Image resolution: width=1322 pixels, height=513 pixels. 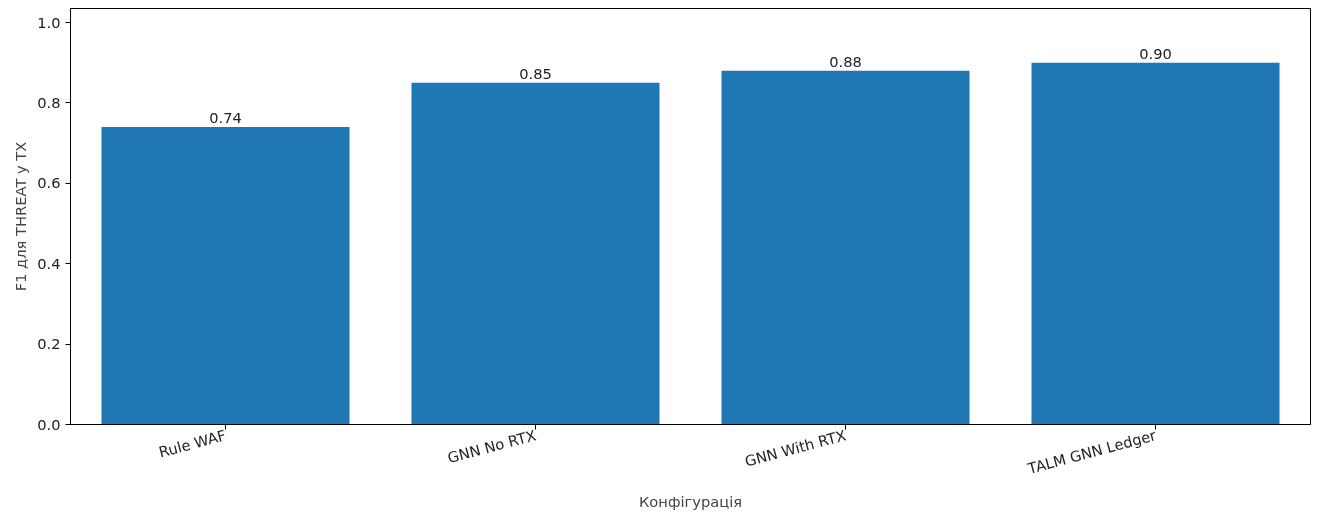 What do you see at coordinates (49, 424) in the screenshot?
I see `y-tick-label: 0.0` at bounding box center [49, 424].